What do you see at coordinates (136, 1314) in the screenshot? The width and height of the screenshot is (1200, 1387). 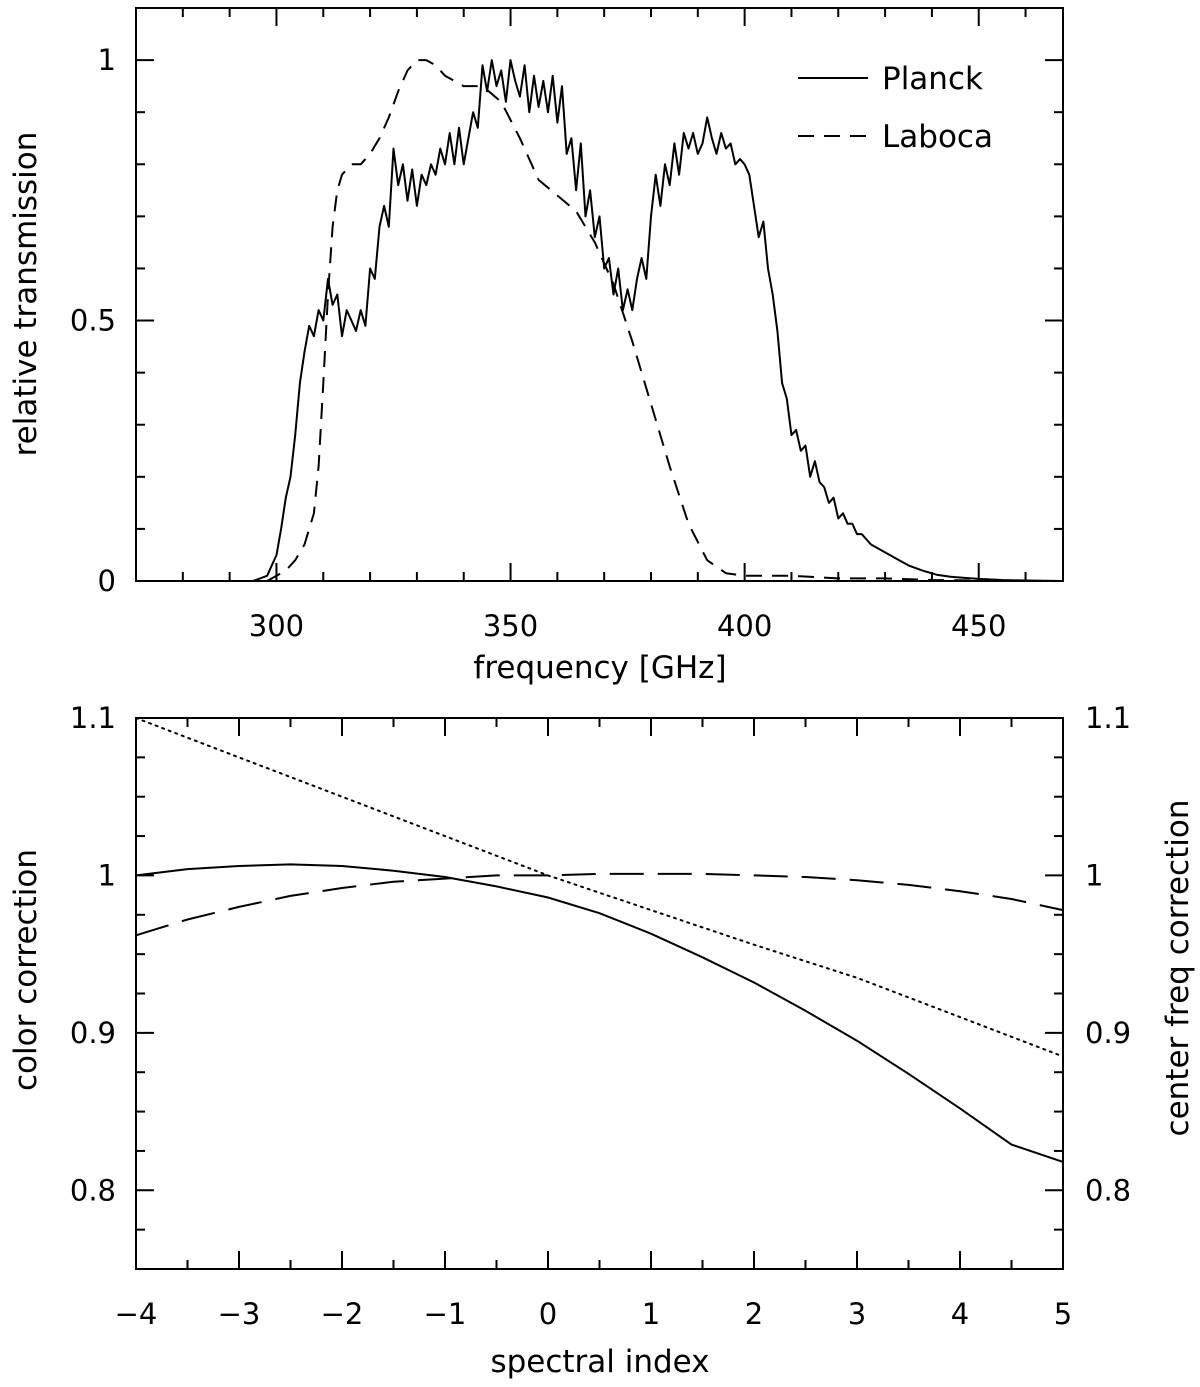 I see `x-tick-label: −4` at bounding box center [136, 1314].